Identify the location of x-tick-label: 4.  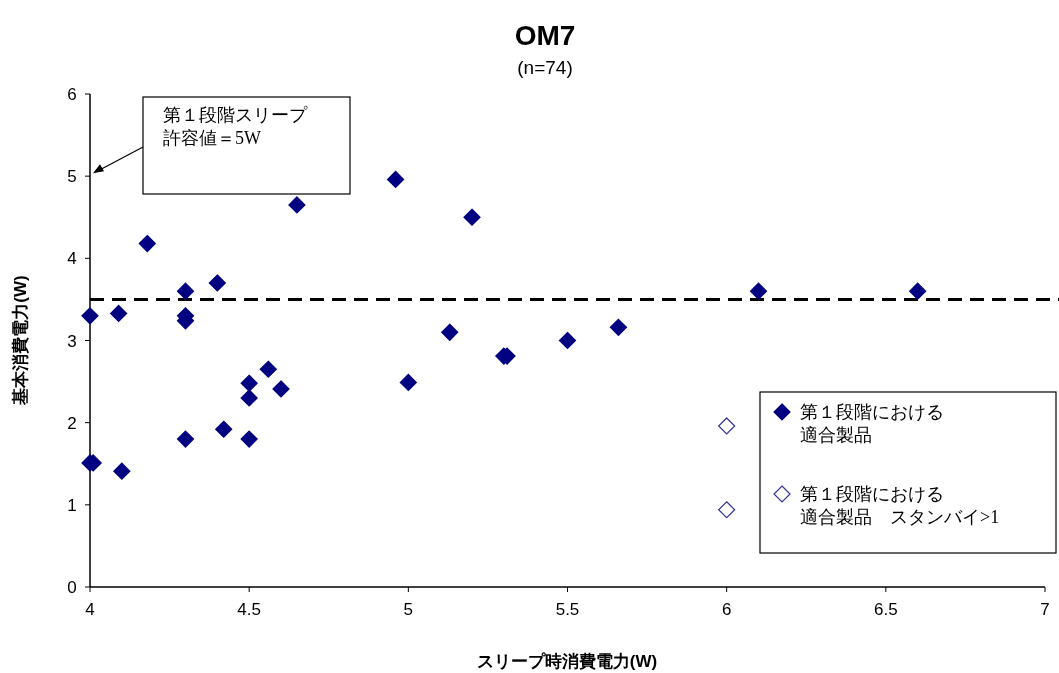
(90, 609).